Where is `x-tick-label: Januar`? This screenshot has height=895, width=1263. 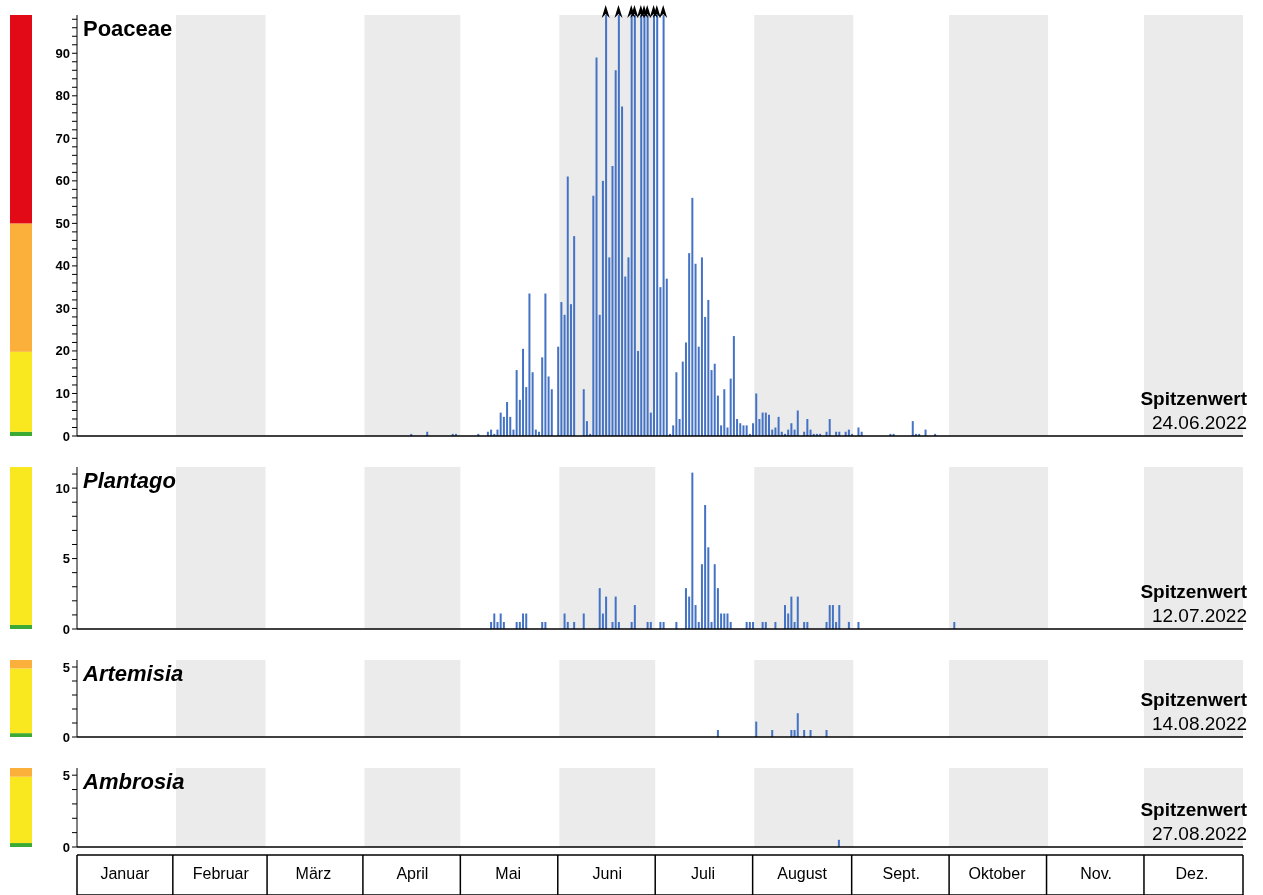 x-tick-label: Januar is located at coordinates (125, 873).